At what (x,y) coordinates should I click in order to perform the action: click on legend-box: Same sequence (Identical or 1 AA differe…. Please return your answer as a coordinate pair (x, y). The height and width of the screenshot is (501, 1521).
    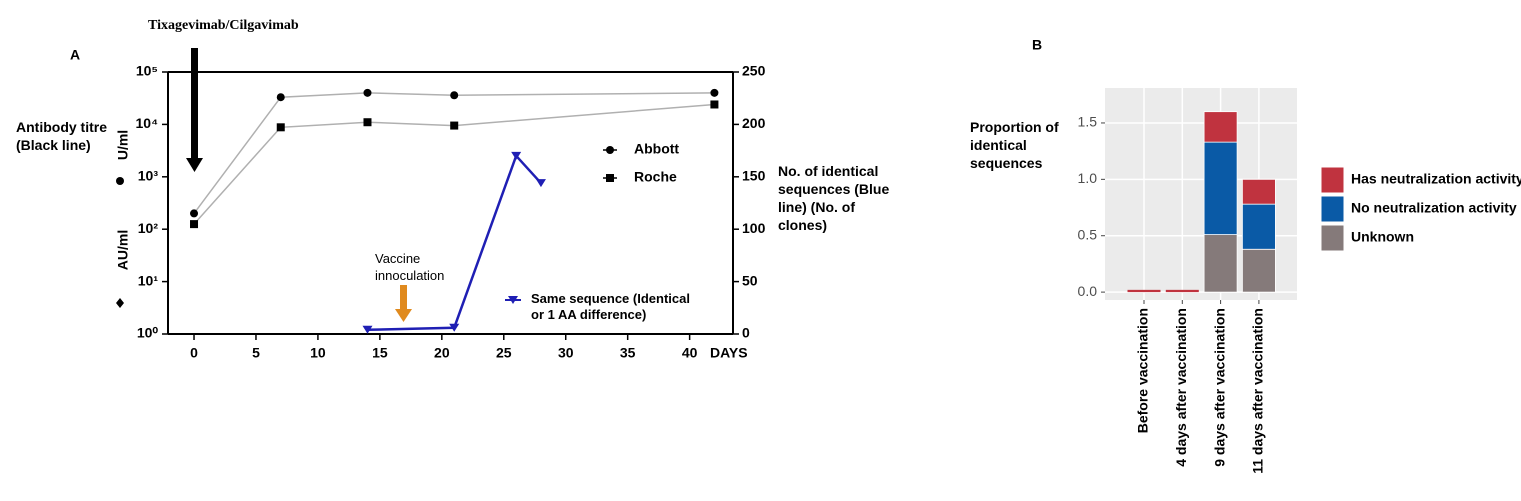
    Looking at the image, I should click on (610, 306).